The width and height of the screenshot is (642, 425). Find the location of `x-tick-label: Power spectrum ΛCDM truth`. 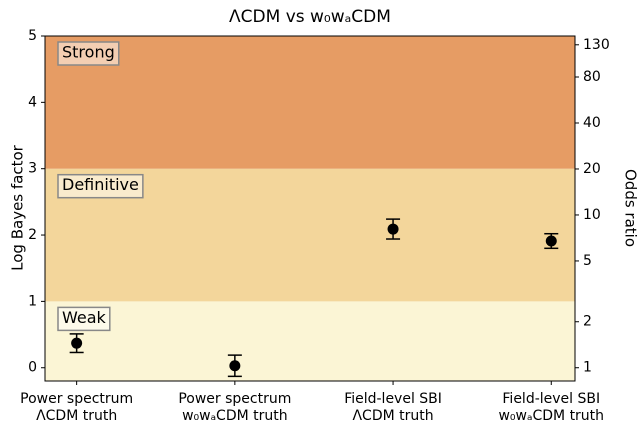

x-tick-label: Power spectrum ΛCDM truth is located at coordinates (76, 407).